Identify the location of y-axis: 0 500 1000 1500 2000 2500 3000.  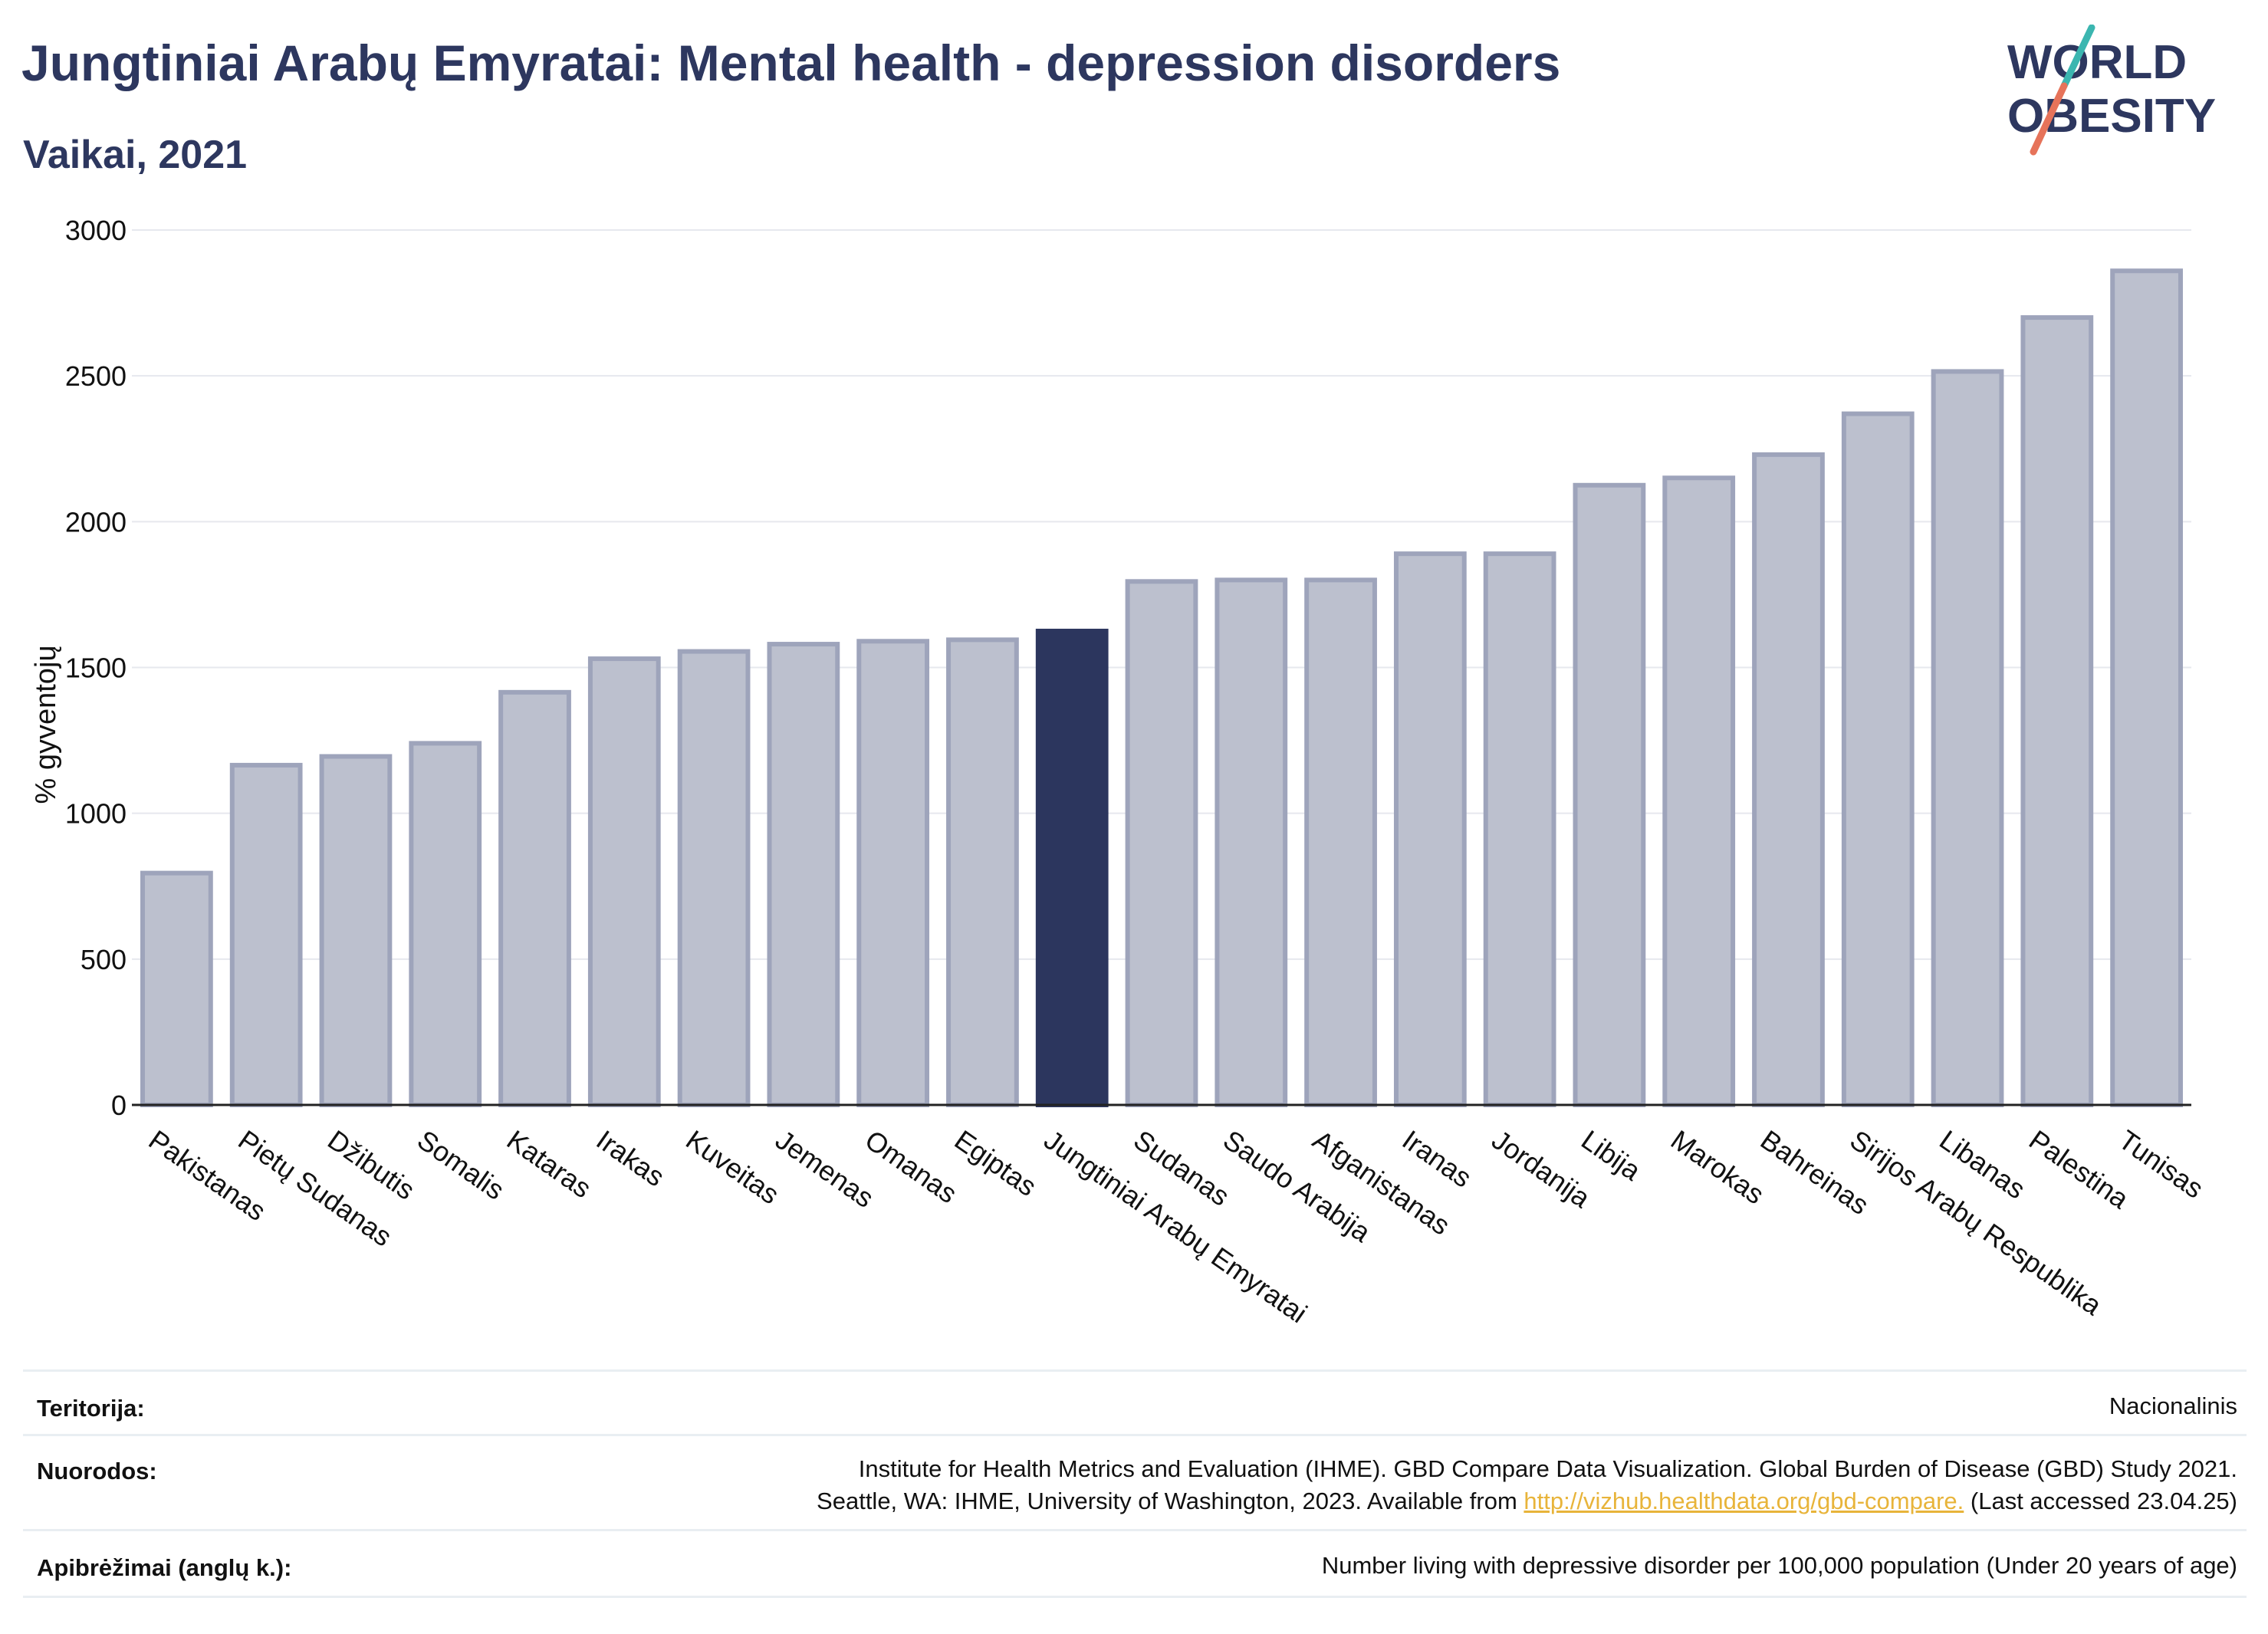
(96, 668).